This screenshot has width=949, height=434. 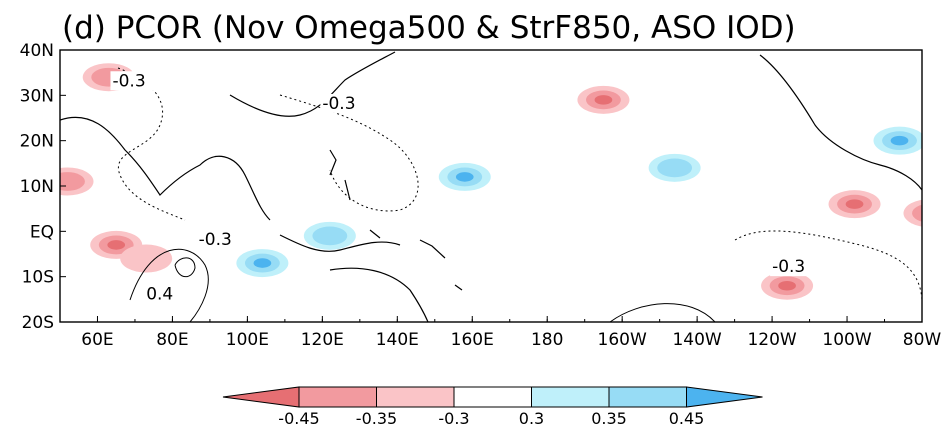 I want to click on colorbar-label: -0.3, so click(x=453, y=418).